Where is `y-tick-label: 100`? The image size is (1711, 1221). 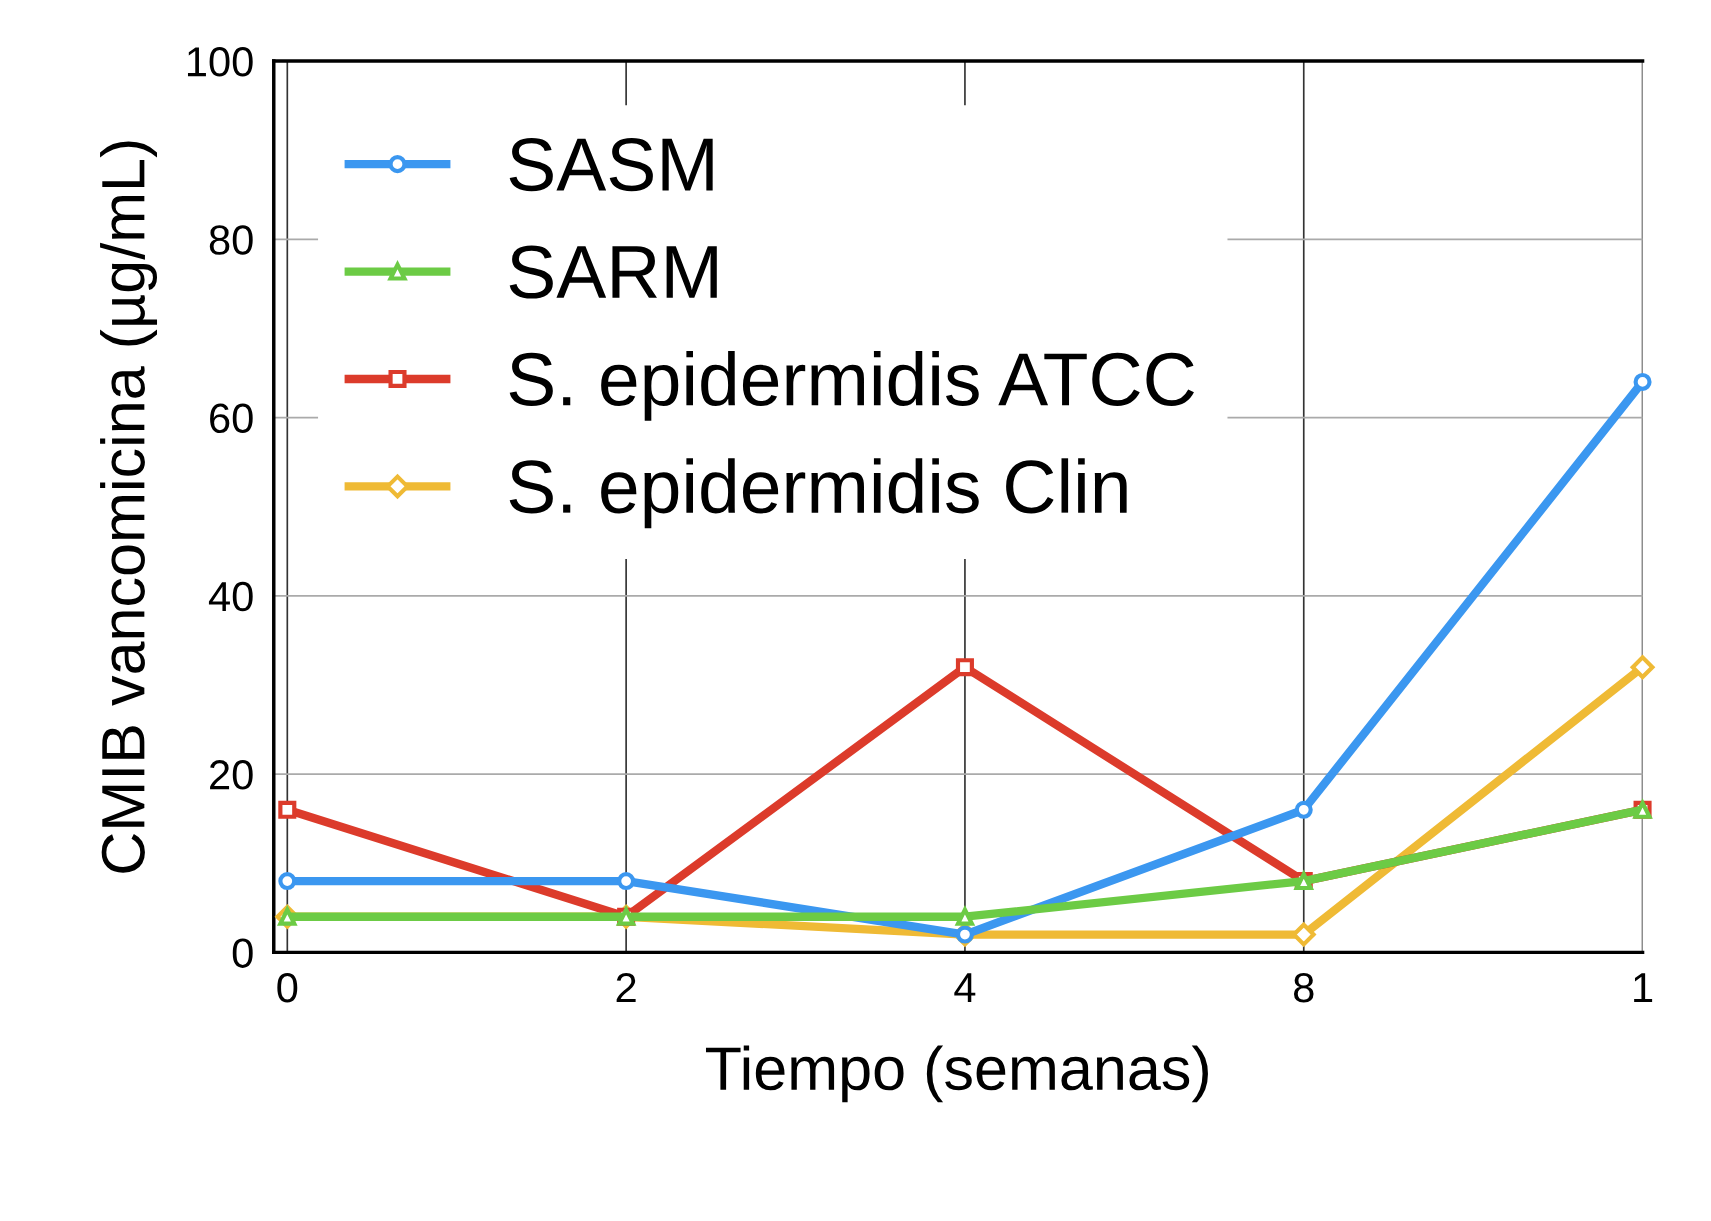 y-tick-label: 100 is located at coordinates (220, 62).